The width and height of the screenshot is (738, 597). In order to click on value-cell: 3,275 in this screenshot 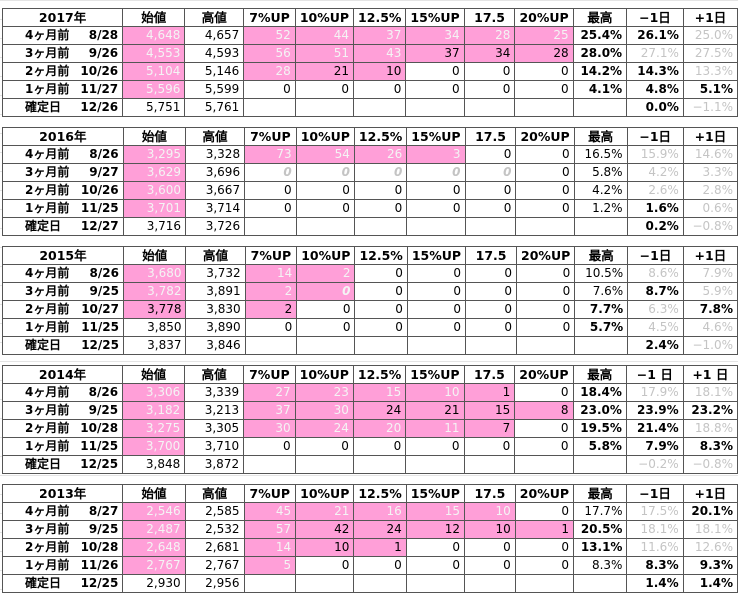, I will do `click(154, 428)`.